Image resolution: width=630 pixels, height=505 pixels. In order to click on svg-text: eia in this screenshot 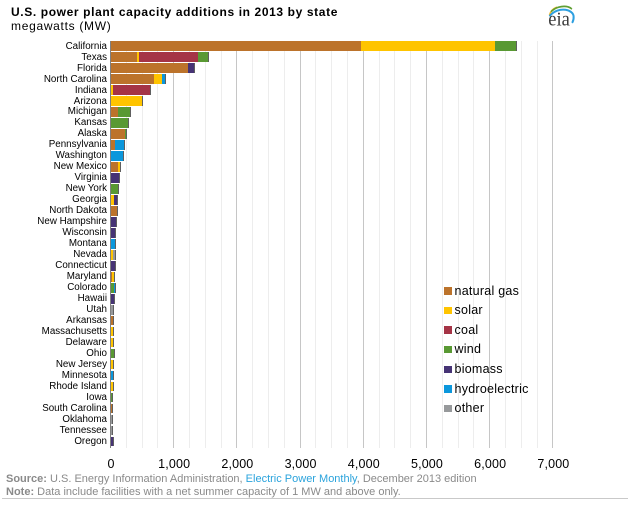, I will do `click(559, 20)`.